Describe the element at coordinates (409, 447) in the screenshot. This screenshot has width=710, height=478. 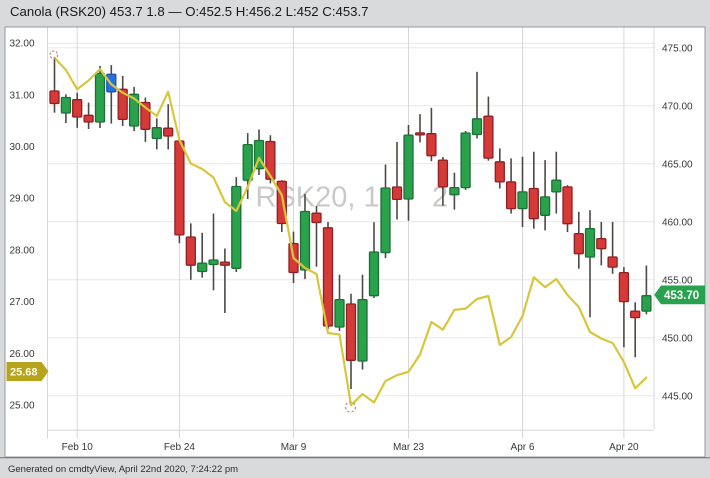
I see `svg-text: Mar 23` at that location.